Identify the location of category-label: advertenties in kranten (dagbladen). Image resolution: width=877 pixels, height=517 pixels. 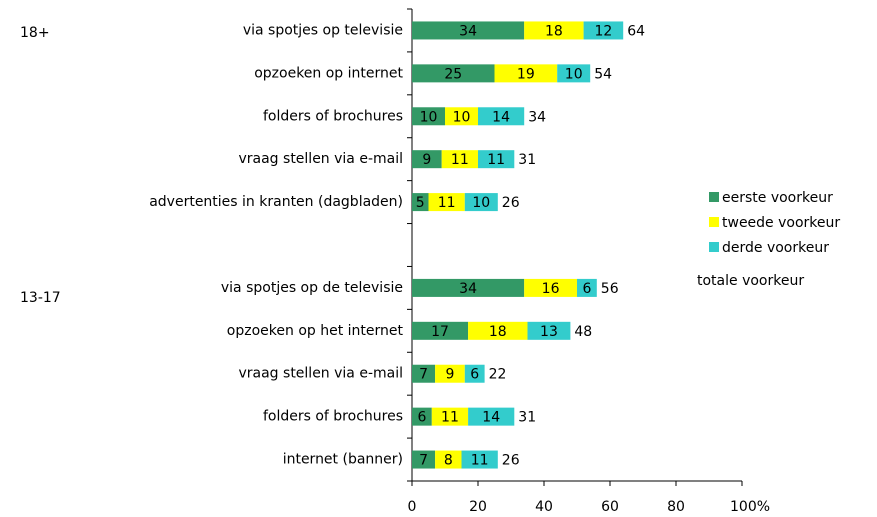
(276, 202).